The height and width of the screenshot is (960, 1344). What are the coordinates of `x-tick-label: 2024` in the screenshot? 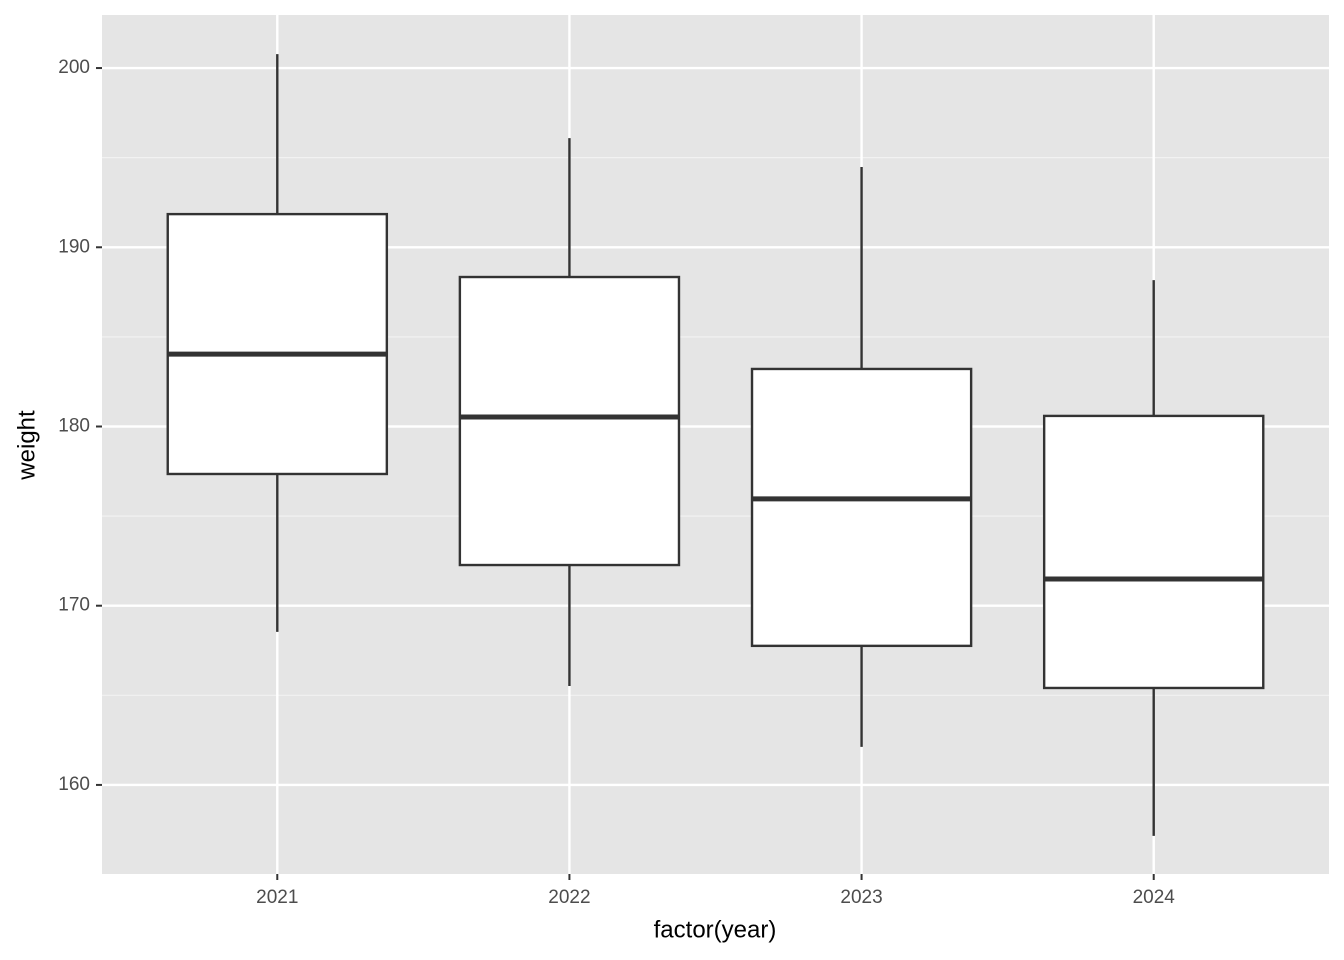 It's located at (1154, 897).